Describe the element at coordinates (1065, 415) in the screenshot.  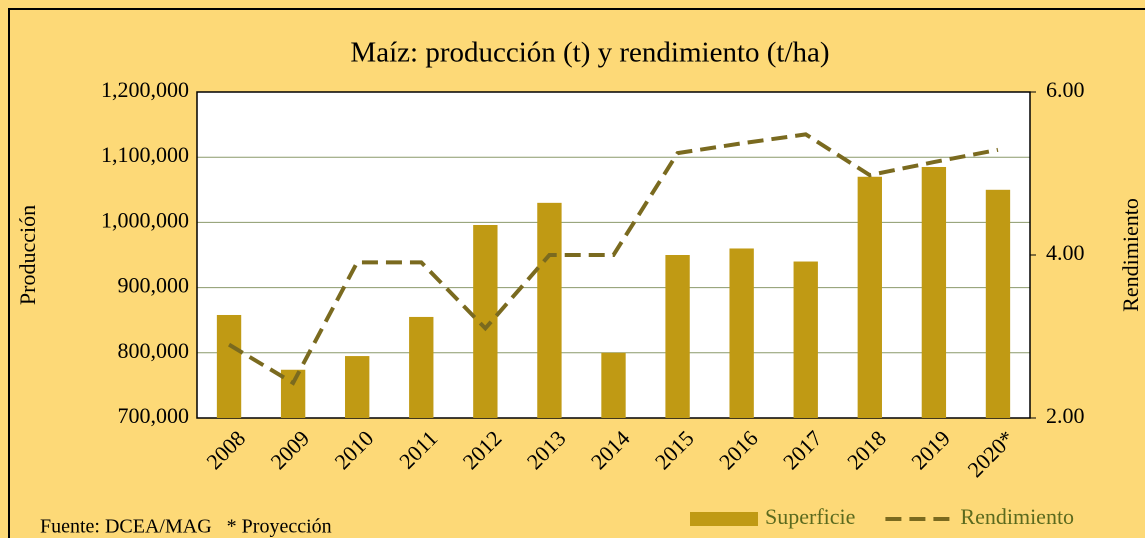
I see `y2-tick-label: 2.00` at that location.